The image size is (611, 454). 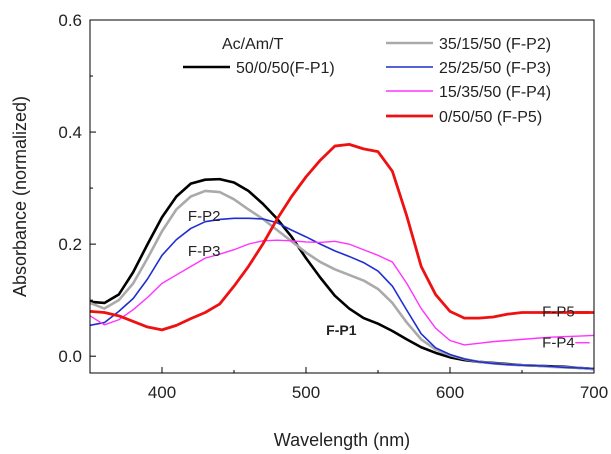 I want to click on curve-label-f-p1: F-P1, so click(x=341, y=330).